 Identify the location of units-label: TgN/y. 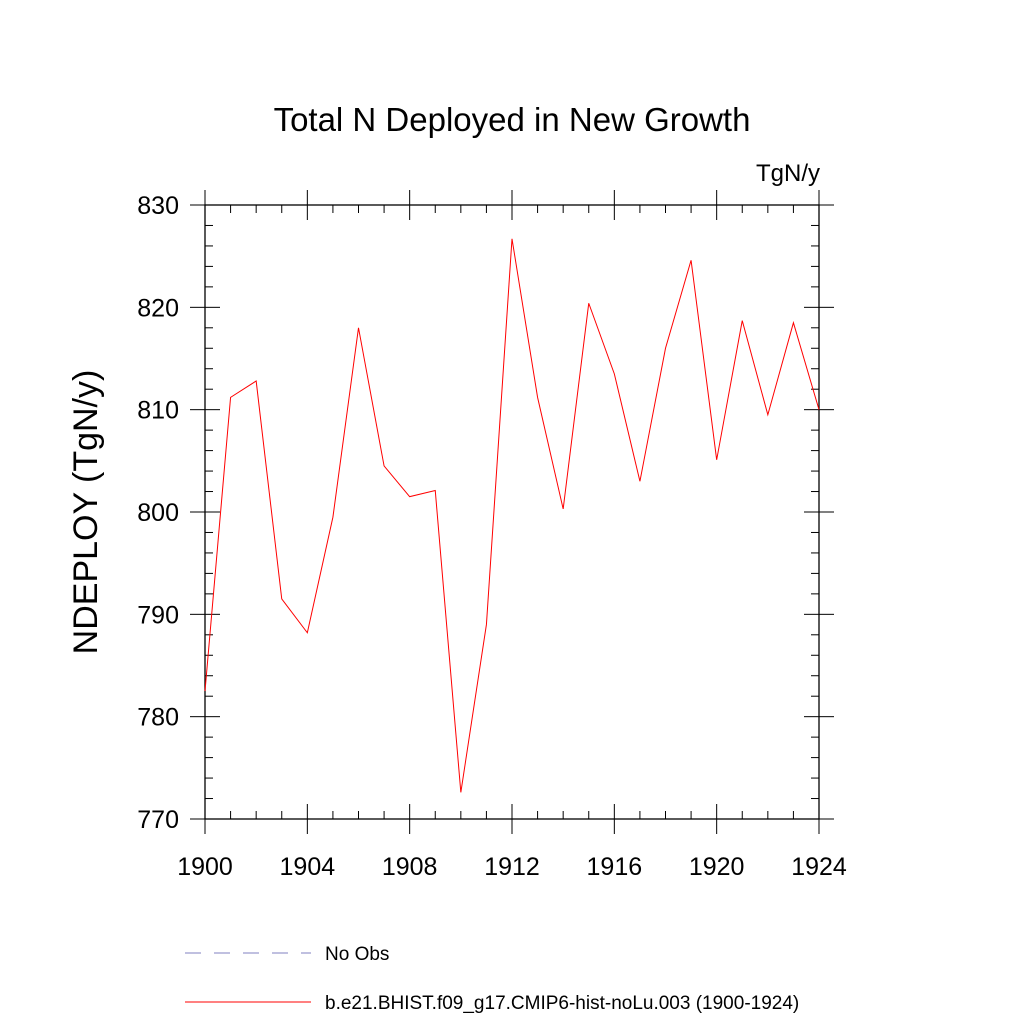
(788, 173).